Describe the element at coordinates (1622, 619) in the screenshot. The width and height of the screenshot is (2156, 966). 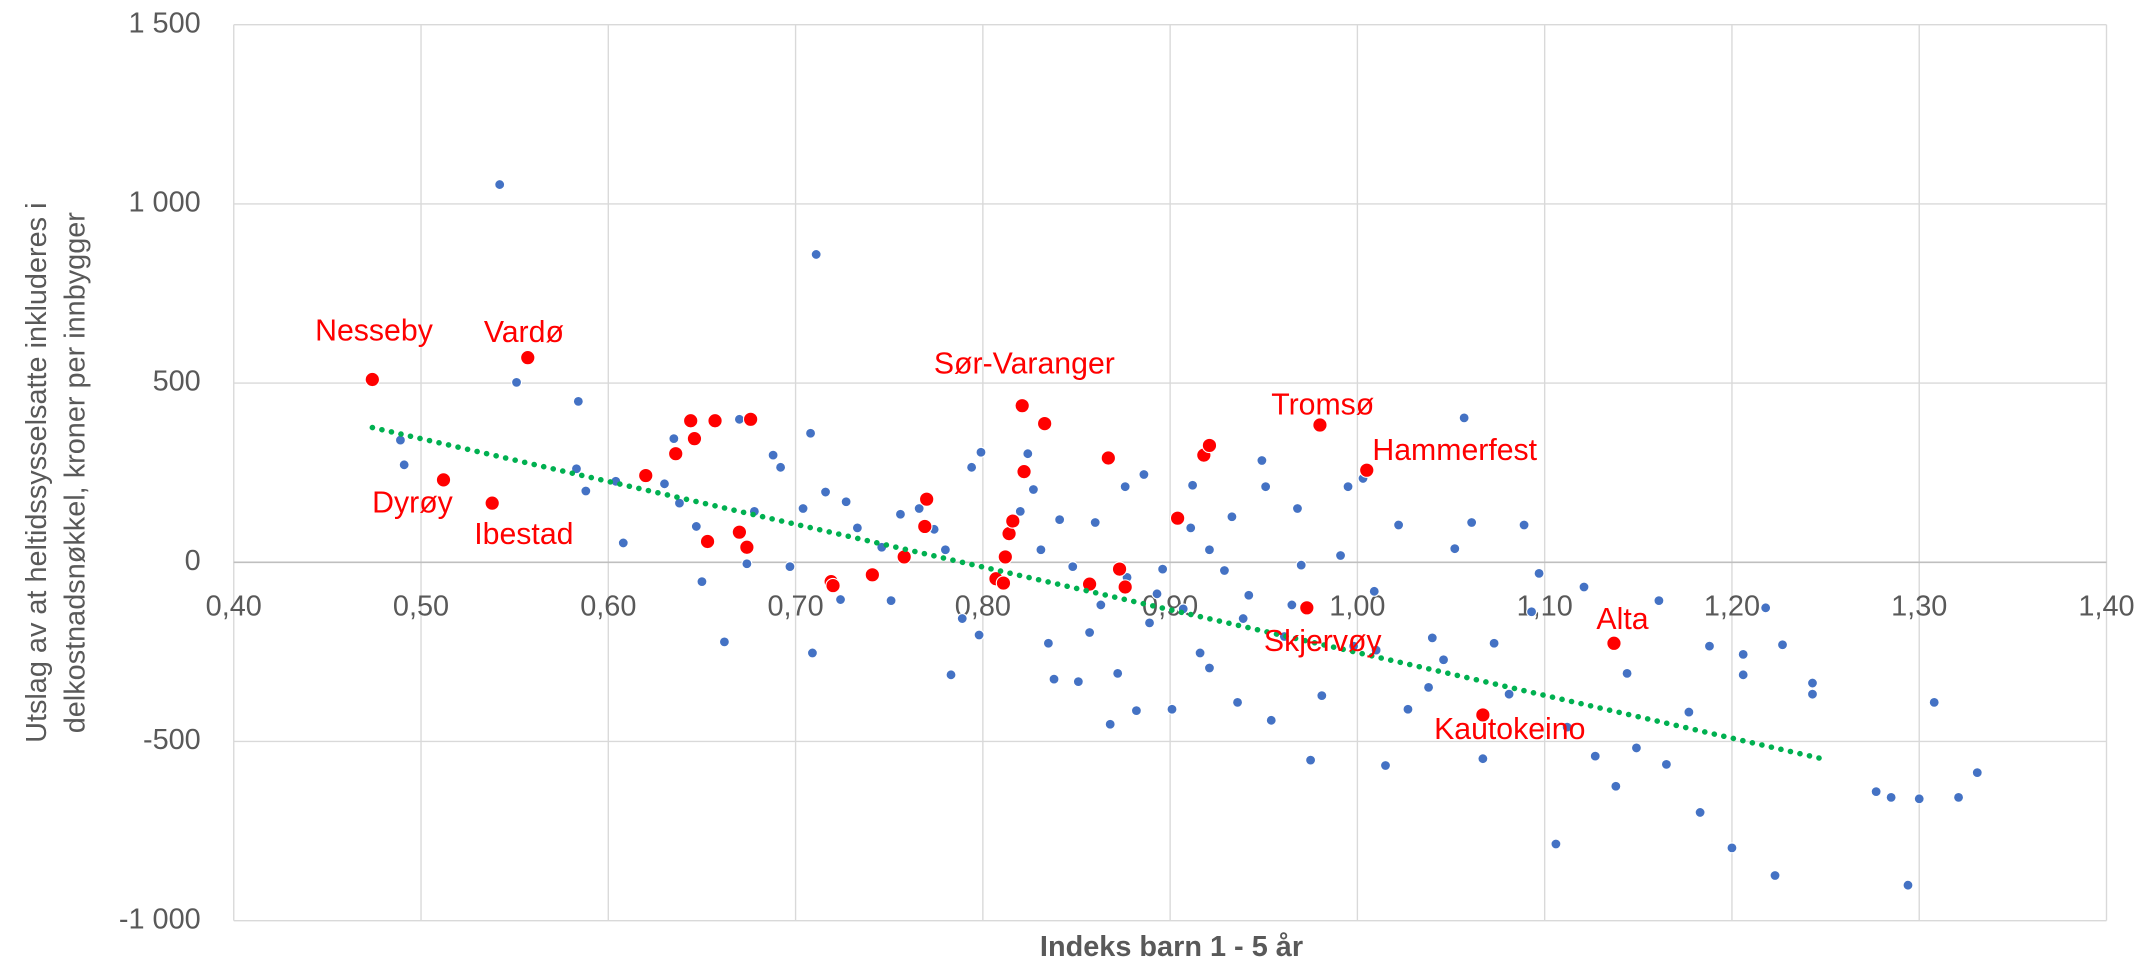
I see `annotation: Alta` at that location.